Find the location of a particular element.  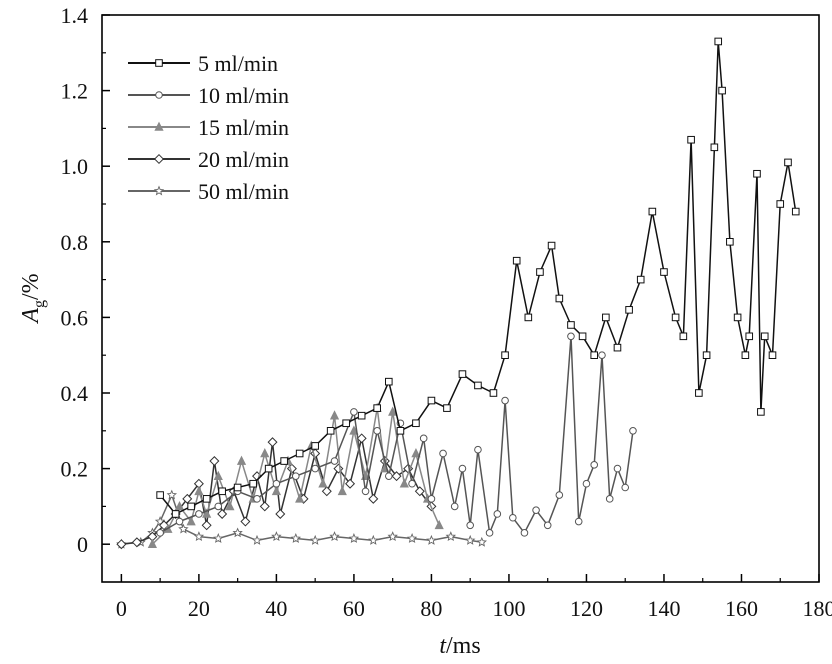

y-tick-label-4: 0.8 is located at coordinates (75, 242).